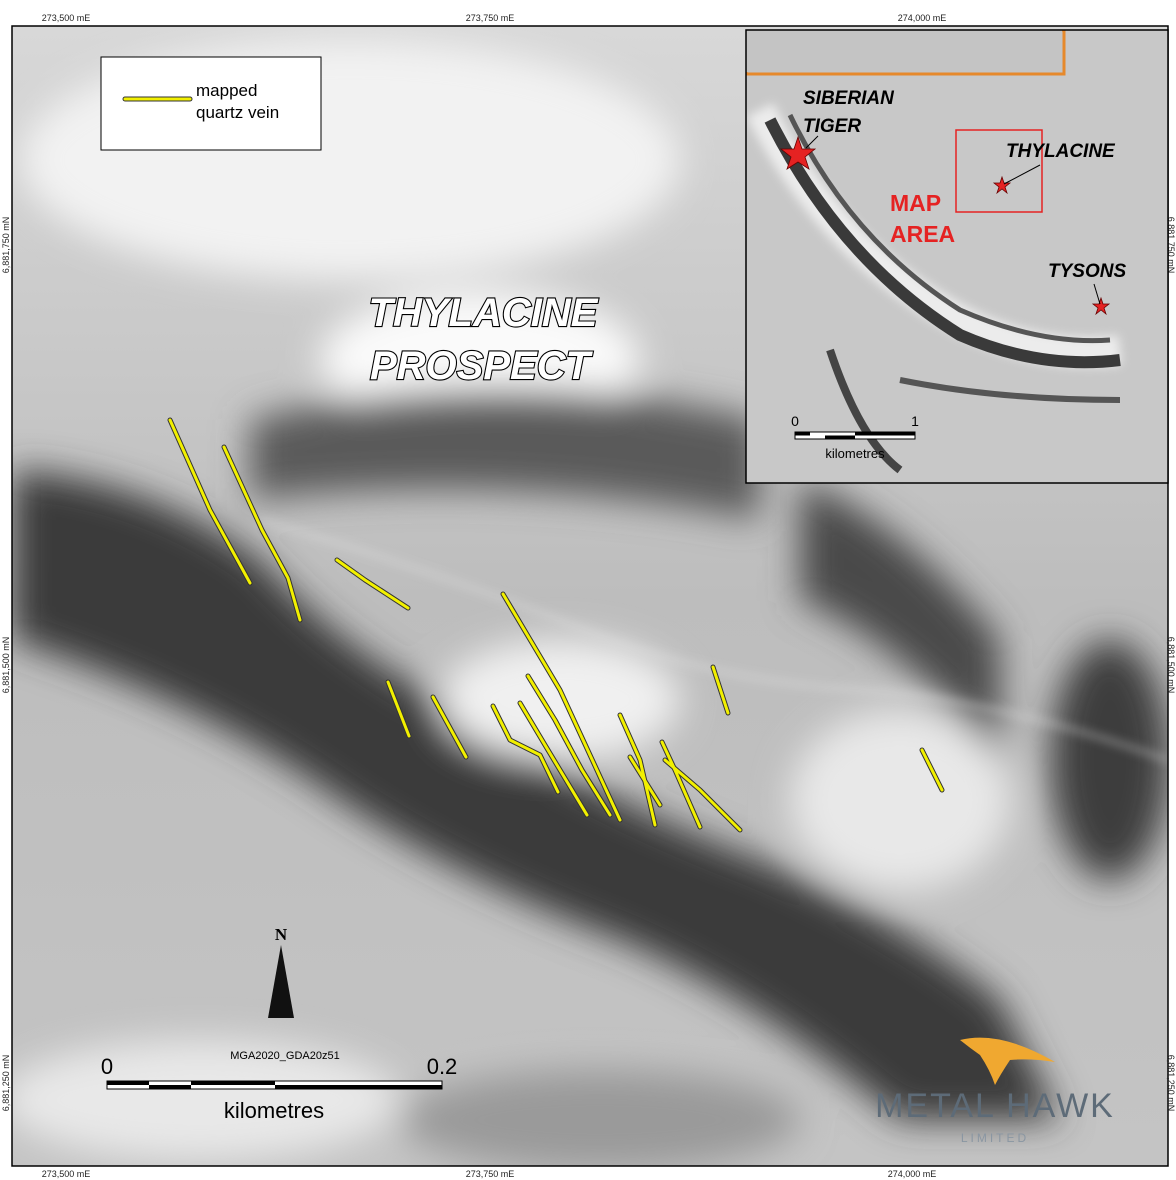  Describe the element at coordinates (915, 421) in the screenshot. I see `scale-label: 1` at that location.